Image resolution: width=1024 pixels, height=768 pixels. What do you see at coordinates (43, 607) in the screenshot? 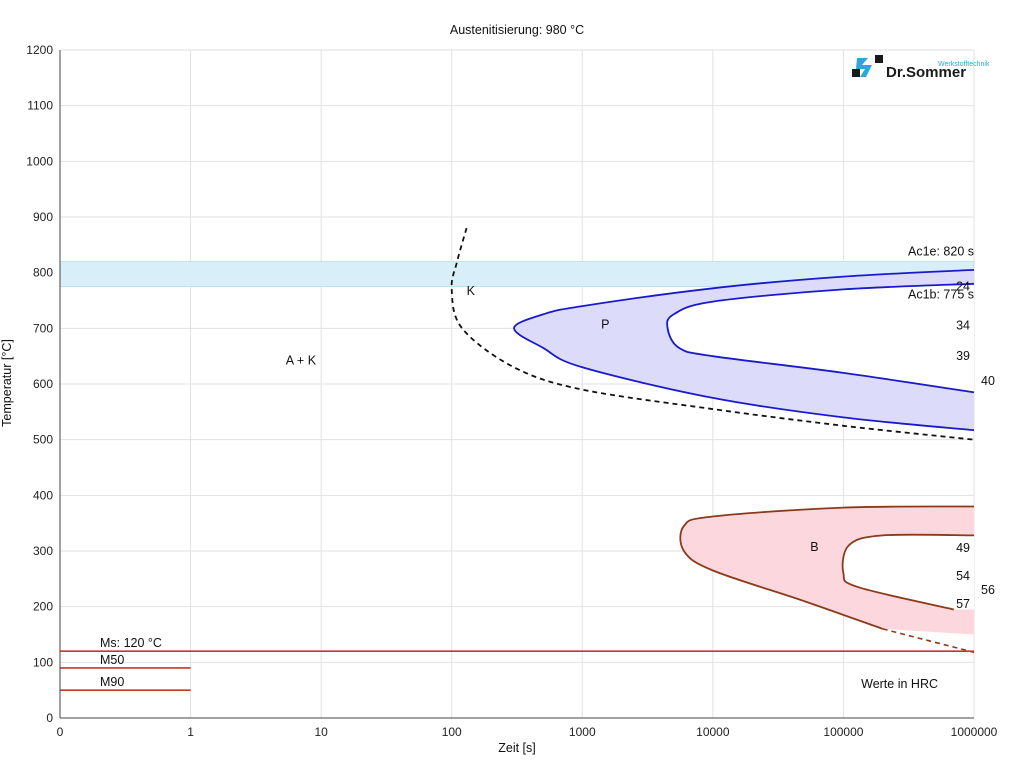
I see `y-tick-label: 200` at bounding box center [43, 607].